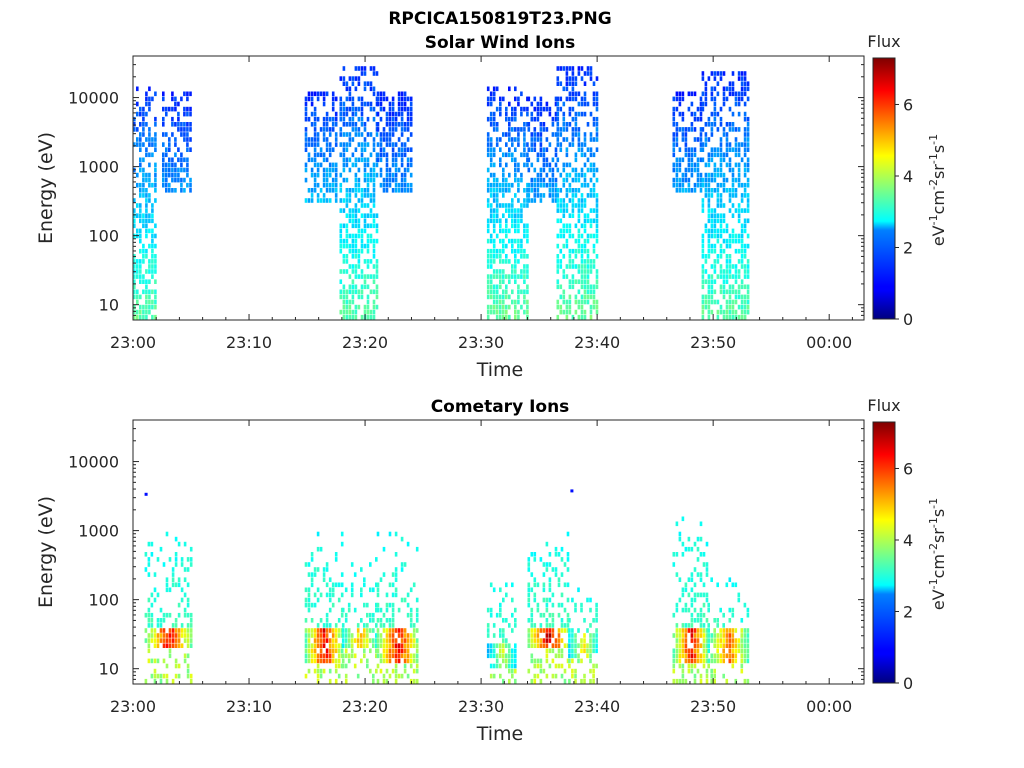 The height and width of the screenshot is (768, 1024). I want to click on y-tick-label: 10, so click(109, 305).